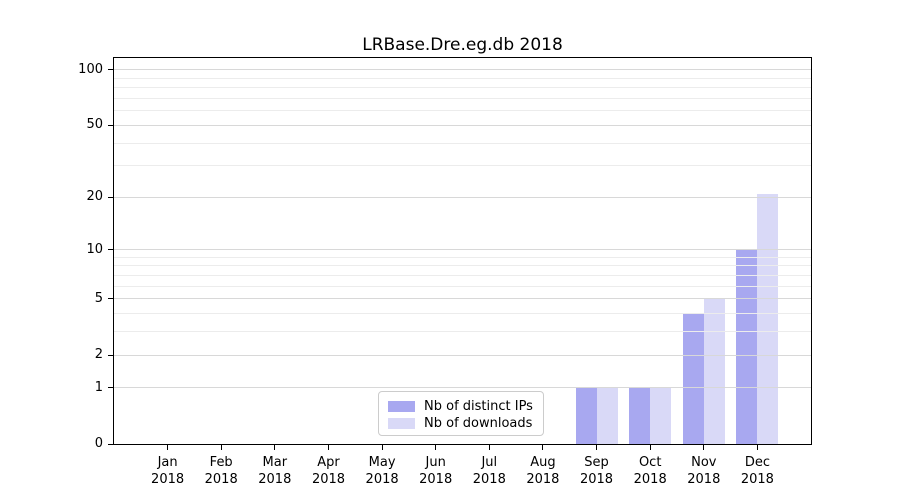 The width and height of the screenshot is (900, 500). What do you see at coordinates (382, 471) in the screenshot?
I see `x-tick-label: May 2018` at bounding box center [382, 471].